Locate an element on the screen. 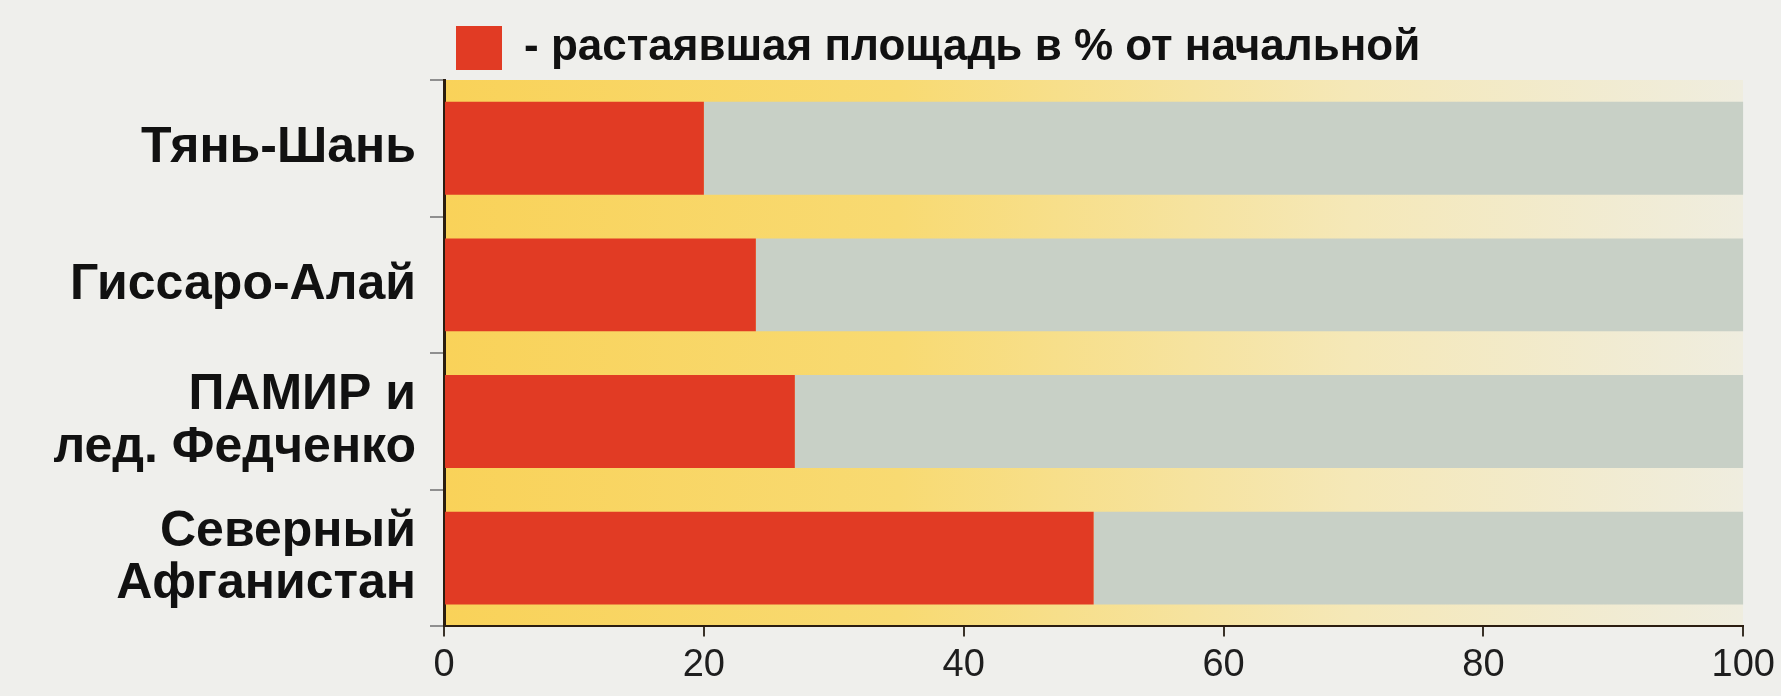  x-tick-label: 20 is located at coordinates (703, 662).